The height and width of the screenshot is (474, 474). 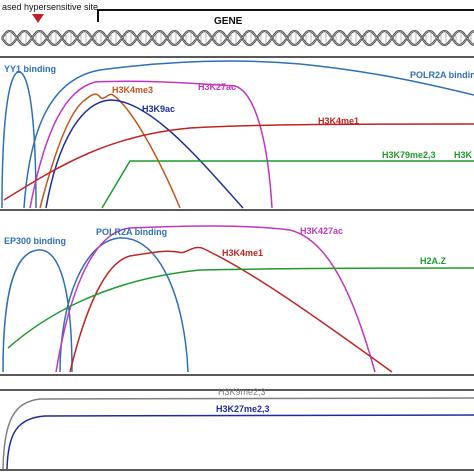 I want to click on header: ased hypersensitive site GENE, so click(x=237, y=24).